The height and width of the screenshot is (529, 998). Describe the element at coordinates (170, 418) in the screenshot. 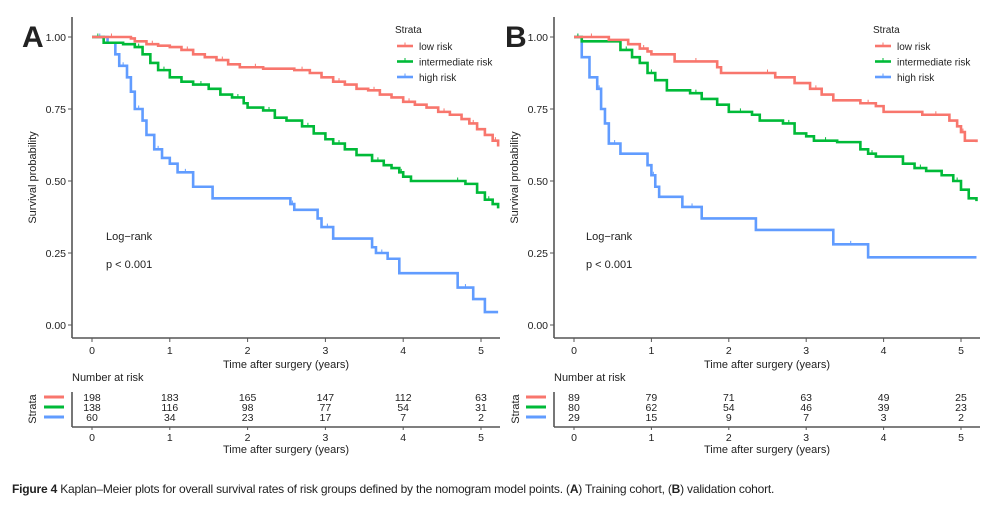

I see `risk-count: 34` at that location.